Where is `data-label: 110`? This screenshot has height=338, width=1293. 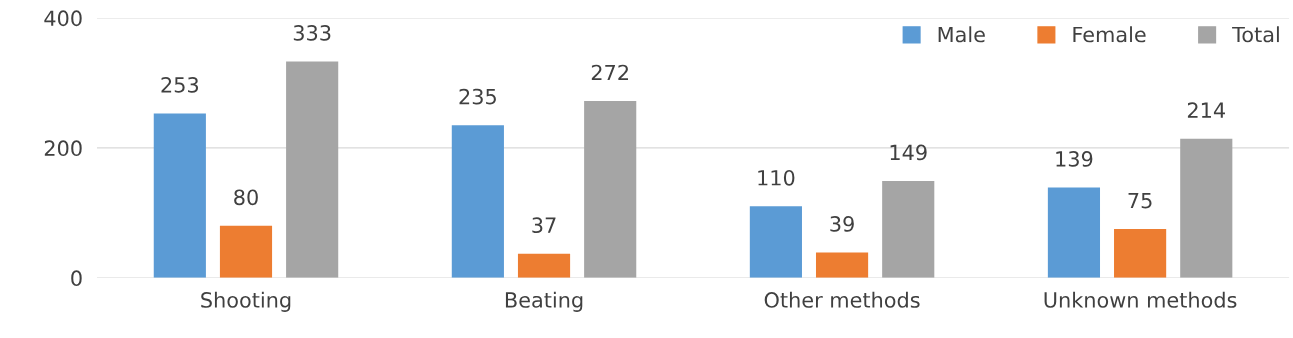 data-label: 110 is located at coordinates (776, 177).